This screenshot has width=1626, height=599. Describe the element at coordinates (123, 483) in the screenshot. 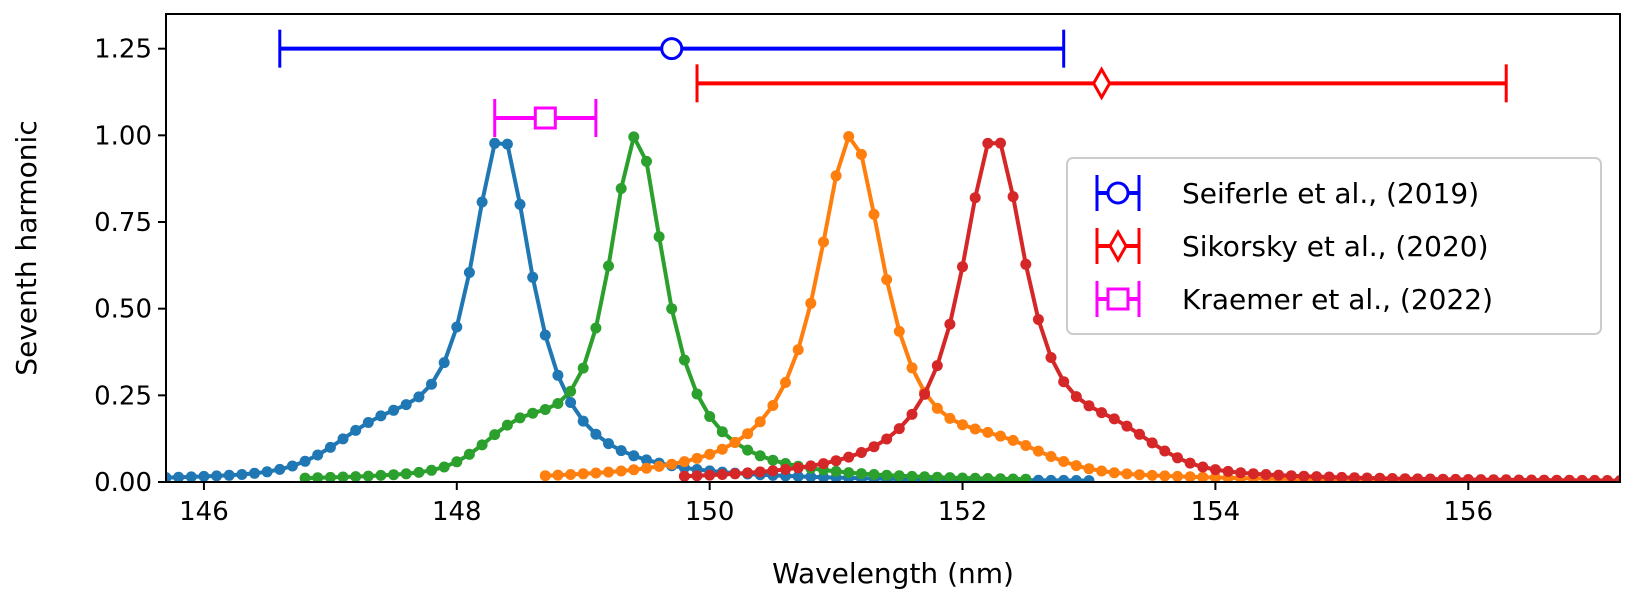

I see `y-tick-label: 0.00` at that location.